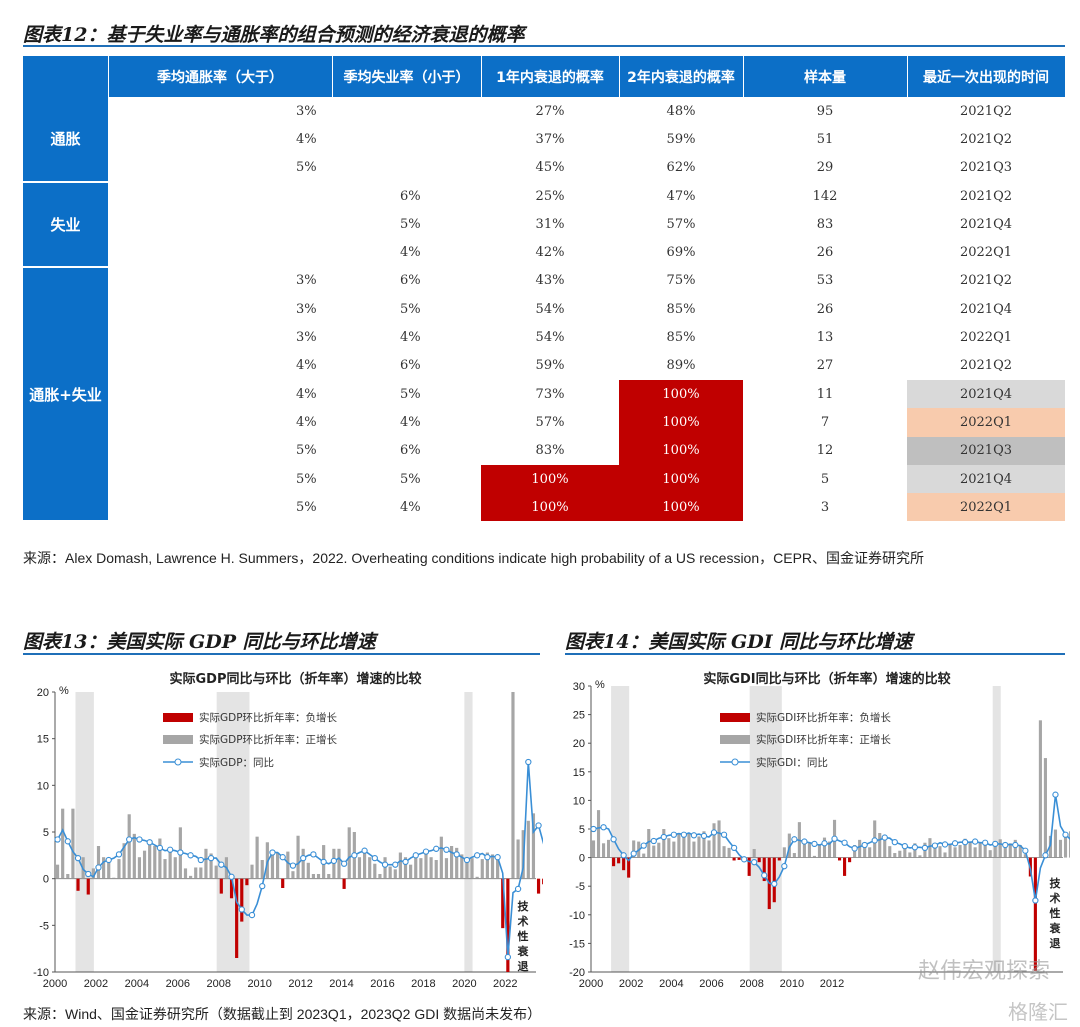  I want to click on group-label: 通胀+失业, so click(65, 394).